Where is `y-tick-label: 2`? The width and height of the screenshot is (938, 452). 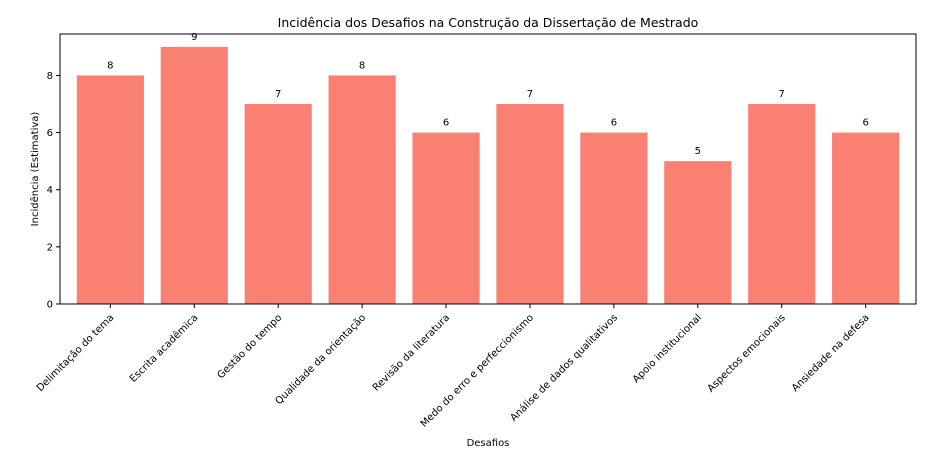
y-tick-label: 2 is located at coordinates (50, 247).